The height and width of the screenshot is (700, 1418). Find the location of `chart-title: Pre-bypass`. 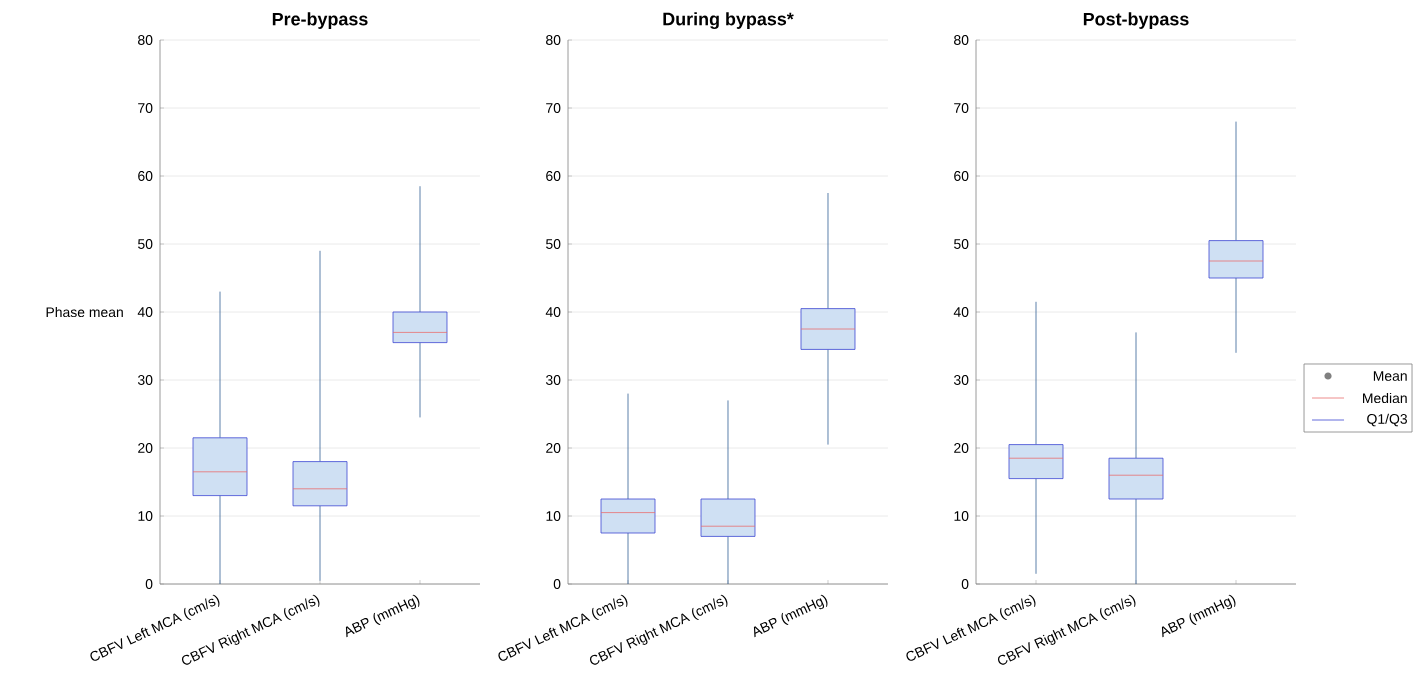

chart-title: Pre-bypass is located at coordinates (320, 20).